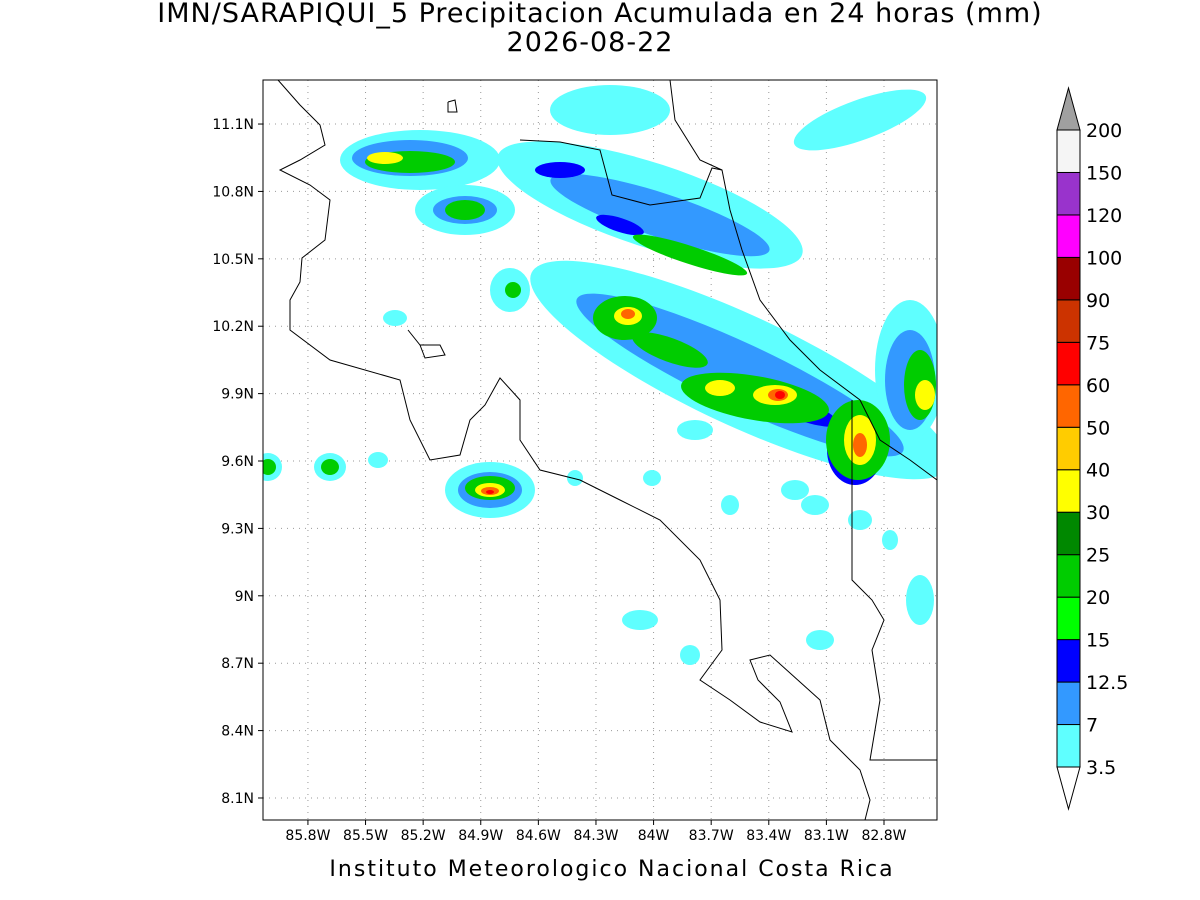  What do you see at coordinates (1092, 726) in the screenshot?
I see `colorbar-label: 7` at bounding box center [1092, 726].